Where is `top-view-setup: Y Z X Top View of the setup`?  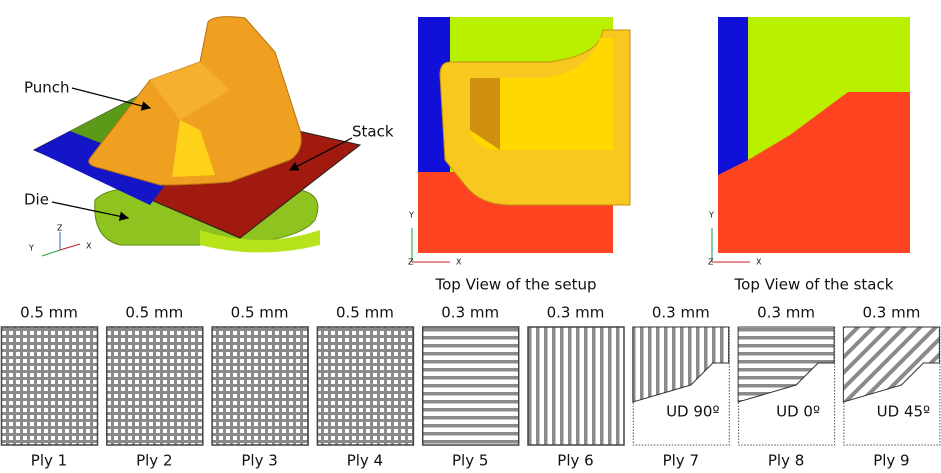
top-view-setup: Y Z X Top View of the setup is located at coordinates (519, 155).